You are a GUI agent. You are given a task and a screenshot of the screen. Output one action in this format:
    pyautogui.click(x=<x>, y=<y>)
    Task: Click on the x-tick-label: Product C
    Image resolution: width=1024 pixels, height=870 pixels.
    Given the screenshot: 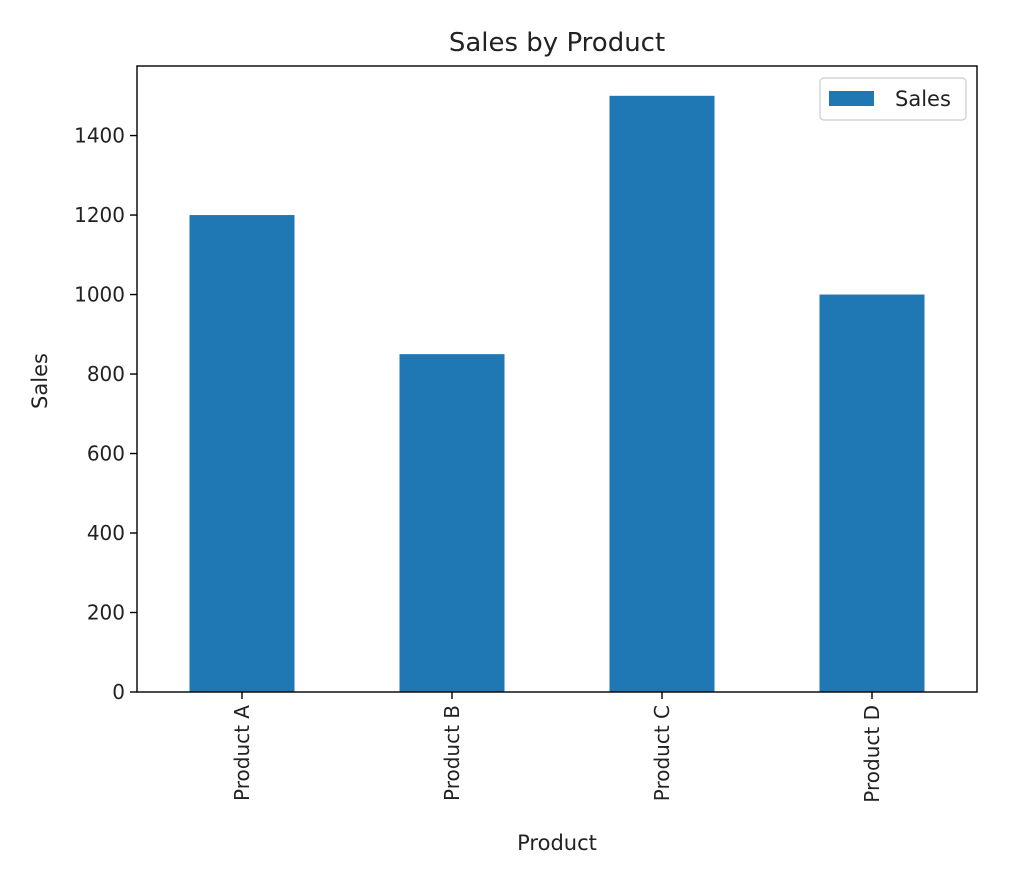 What is the action you would take?
    pyautogui.click(x=662, y=753)
    